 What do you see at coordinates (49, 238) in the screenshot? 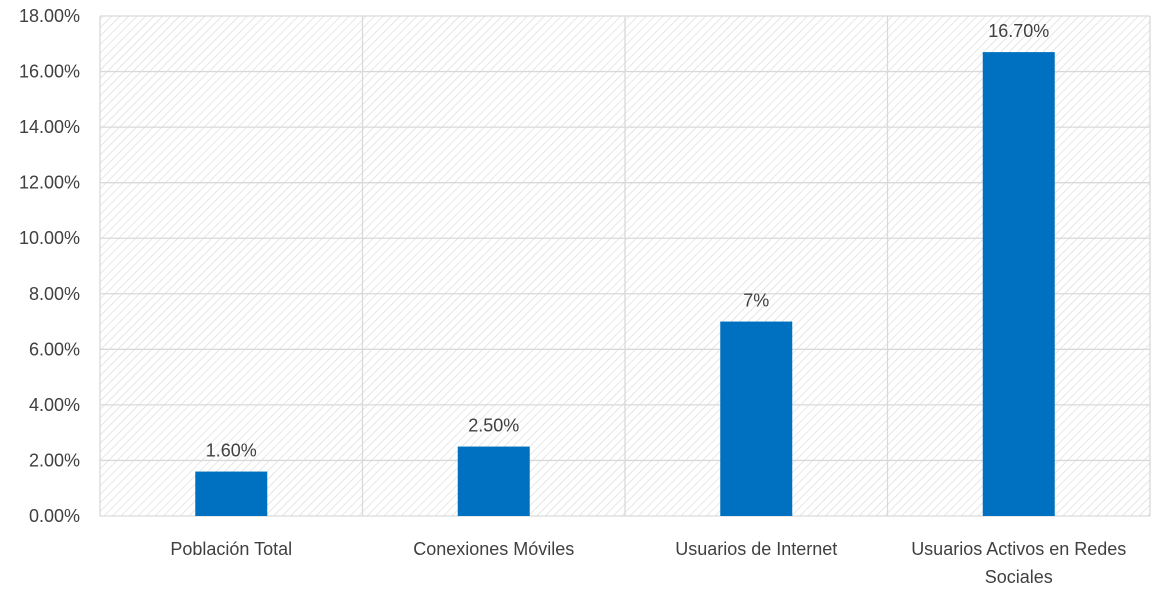
I see `y-tick-label: 10.00%` at bounding box center [49, 238].